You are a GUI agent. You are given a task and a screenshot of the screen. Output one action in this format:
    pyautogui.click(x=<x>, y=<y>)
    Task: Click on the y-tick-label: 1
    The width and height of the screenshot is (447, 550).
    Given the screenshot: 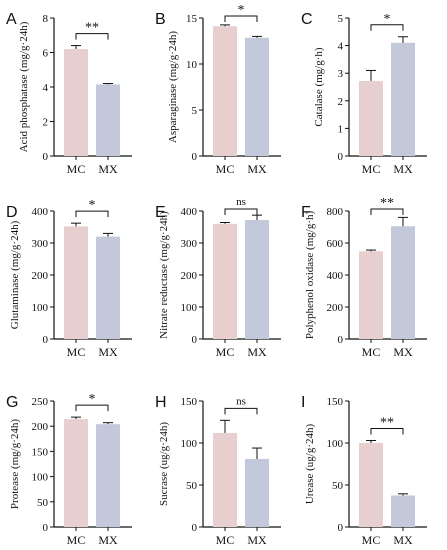 What is the action you would take?
    pyautogui.click(x=341, y=129)
    